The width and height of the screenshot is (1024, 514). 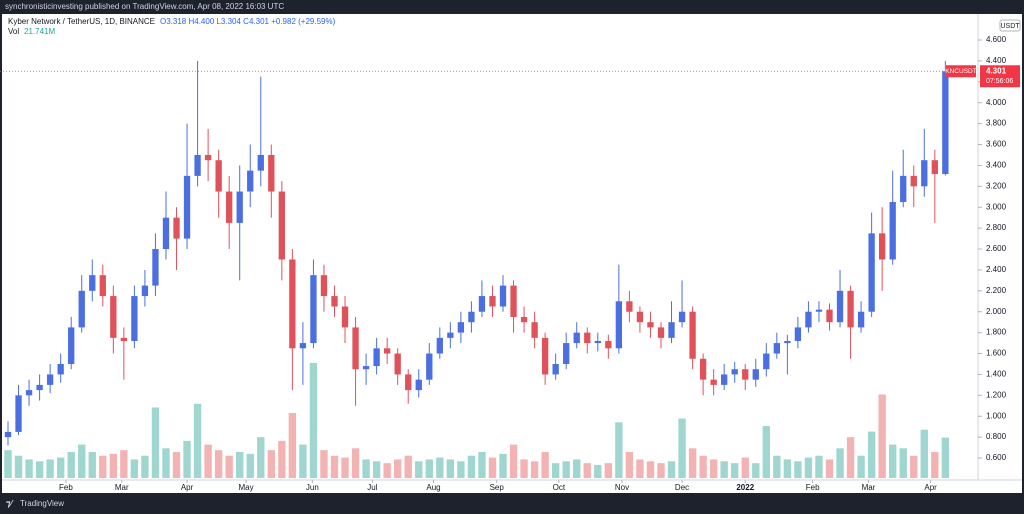 I want to click on x-tick-label: Jul, so click(x=372, y=487).